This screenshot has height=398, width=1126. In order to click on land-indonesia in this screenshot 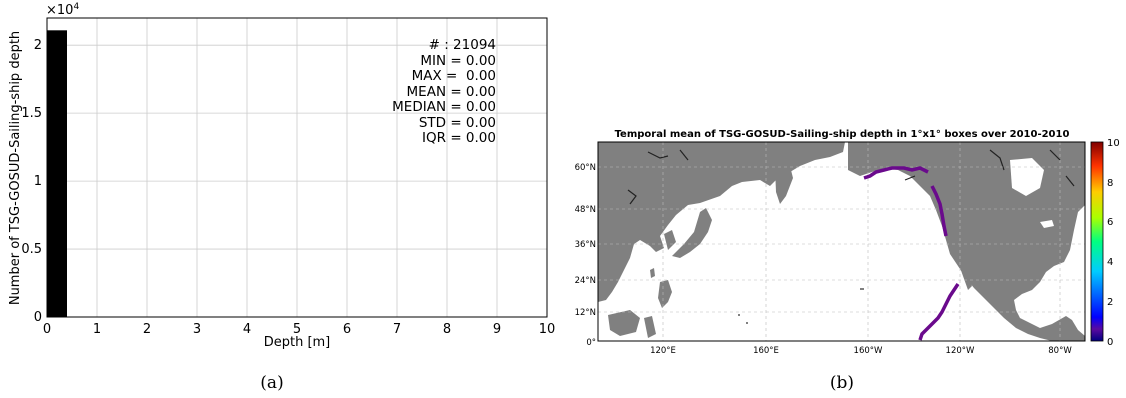, I will do `click(632, 324)`.